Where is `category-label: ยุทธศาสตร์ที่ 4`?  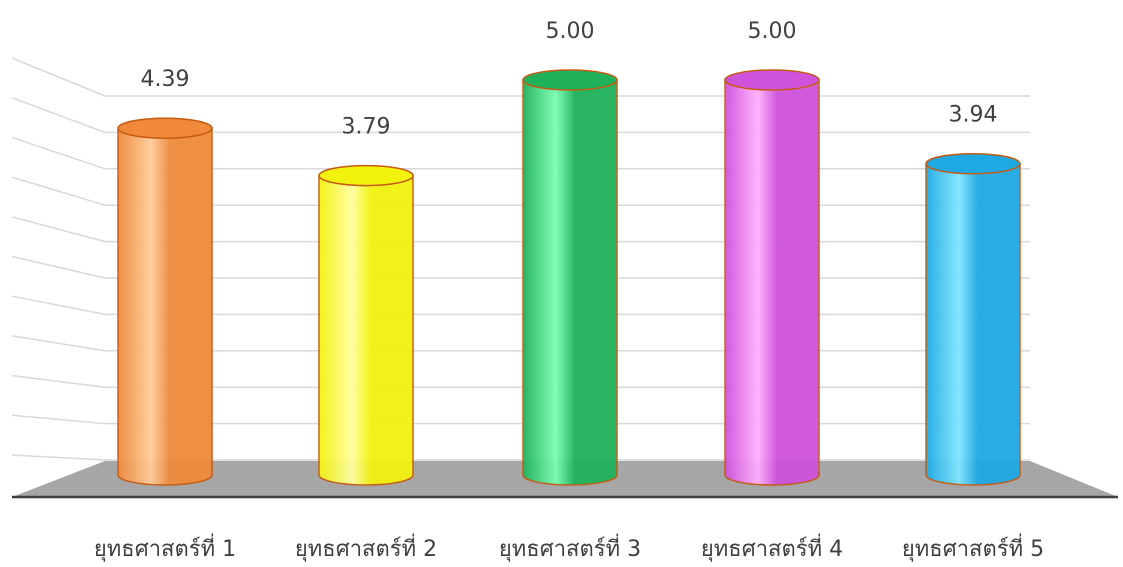 category-label: ยุทธศาสตร์ที่ 4 is located at coordinates (772, 547).